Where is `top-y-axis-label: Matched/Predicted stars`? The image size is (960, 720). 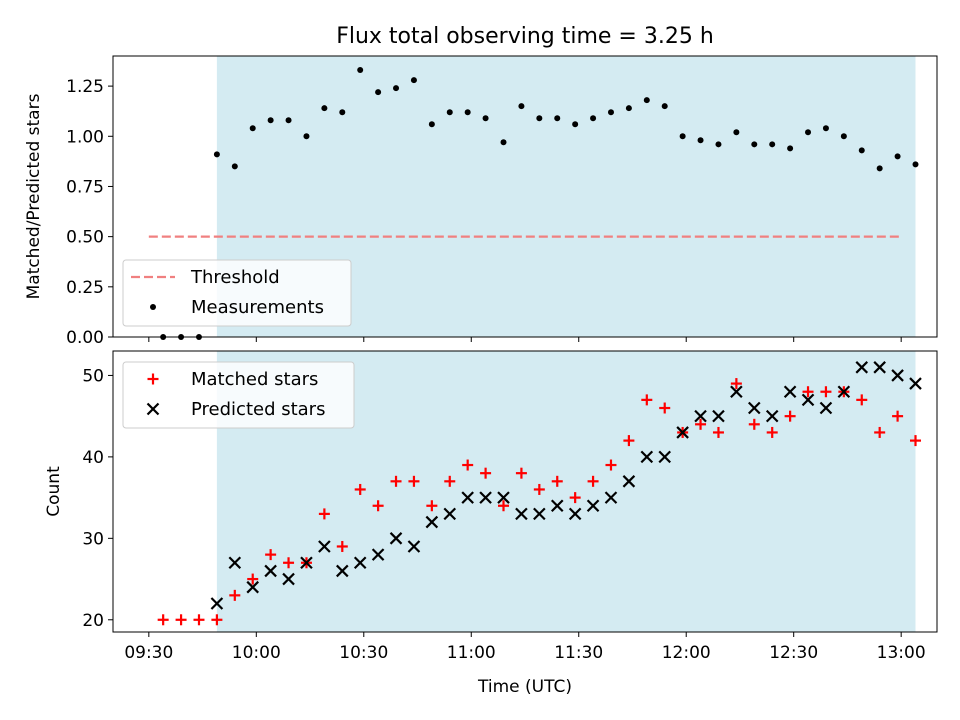
top-y-axis-label: Matched/Predicted stars is located at coordinates (34, 196).